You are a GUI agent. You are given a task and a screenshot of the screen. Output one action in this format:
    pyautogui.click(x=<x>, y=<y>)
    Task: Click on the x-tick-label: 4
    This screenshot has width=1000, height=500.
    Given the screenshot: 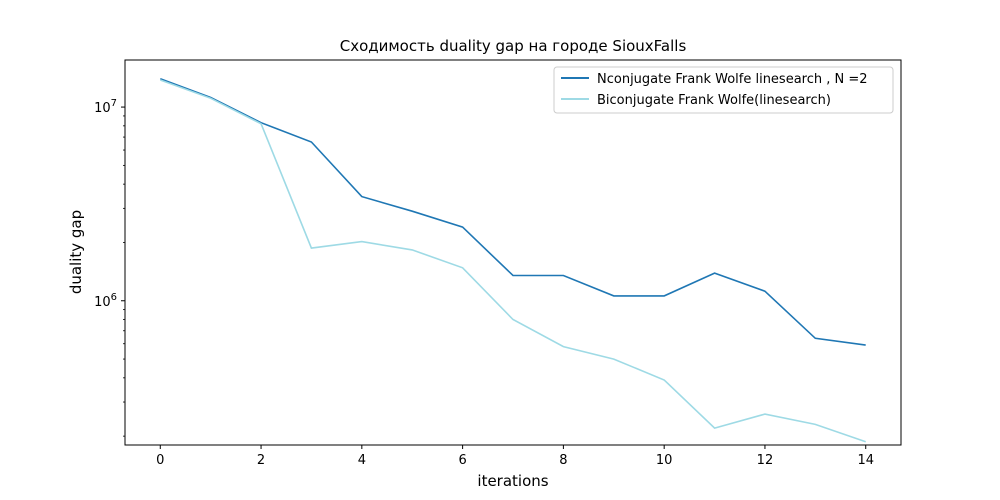 What is the action you would take?
    pyautogui.click(x=362, y=460)
    